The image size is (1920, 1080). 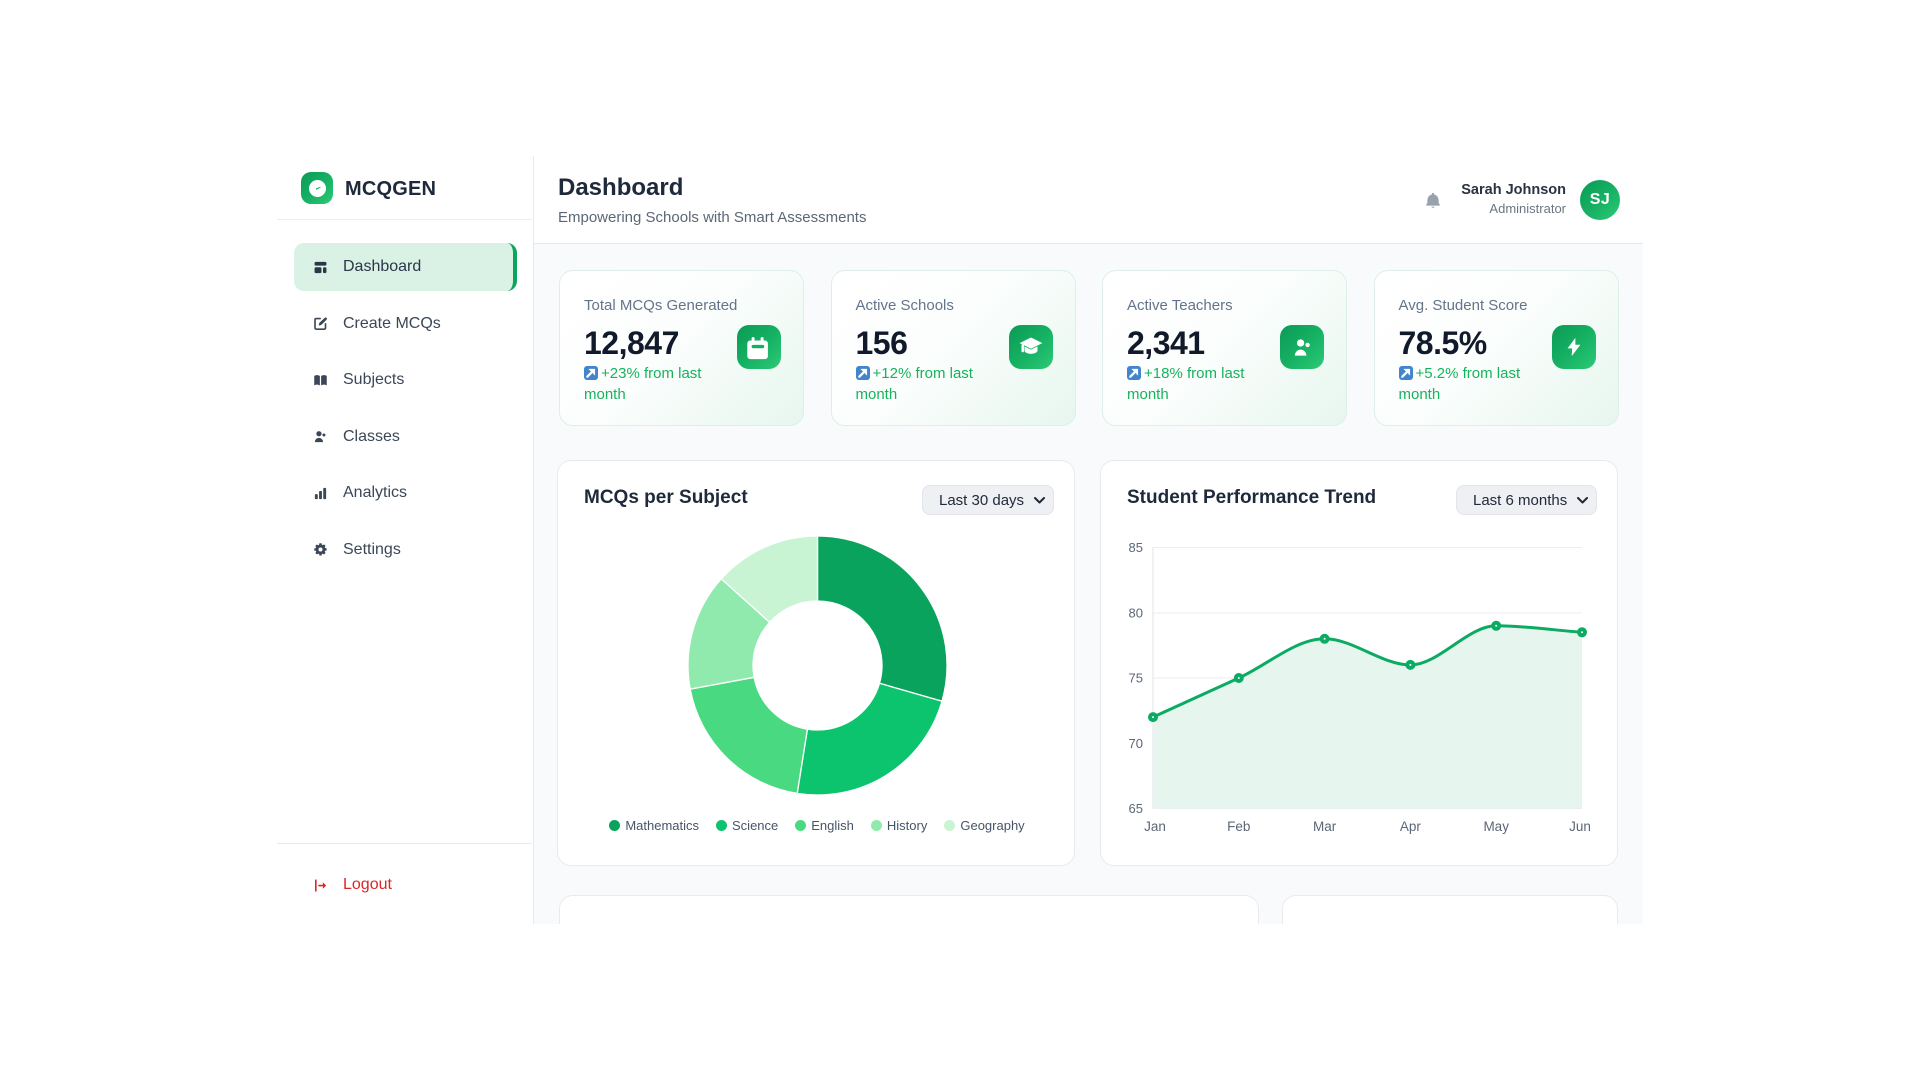 What do you see at coordinates (1411, 826) in the screenshot?
I see `svg-text: Apr` at bounding box center [1411, 826].